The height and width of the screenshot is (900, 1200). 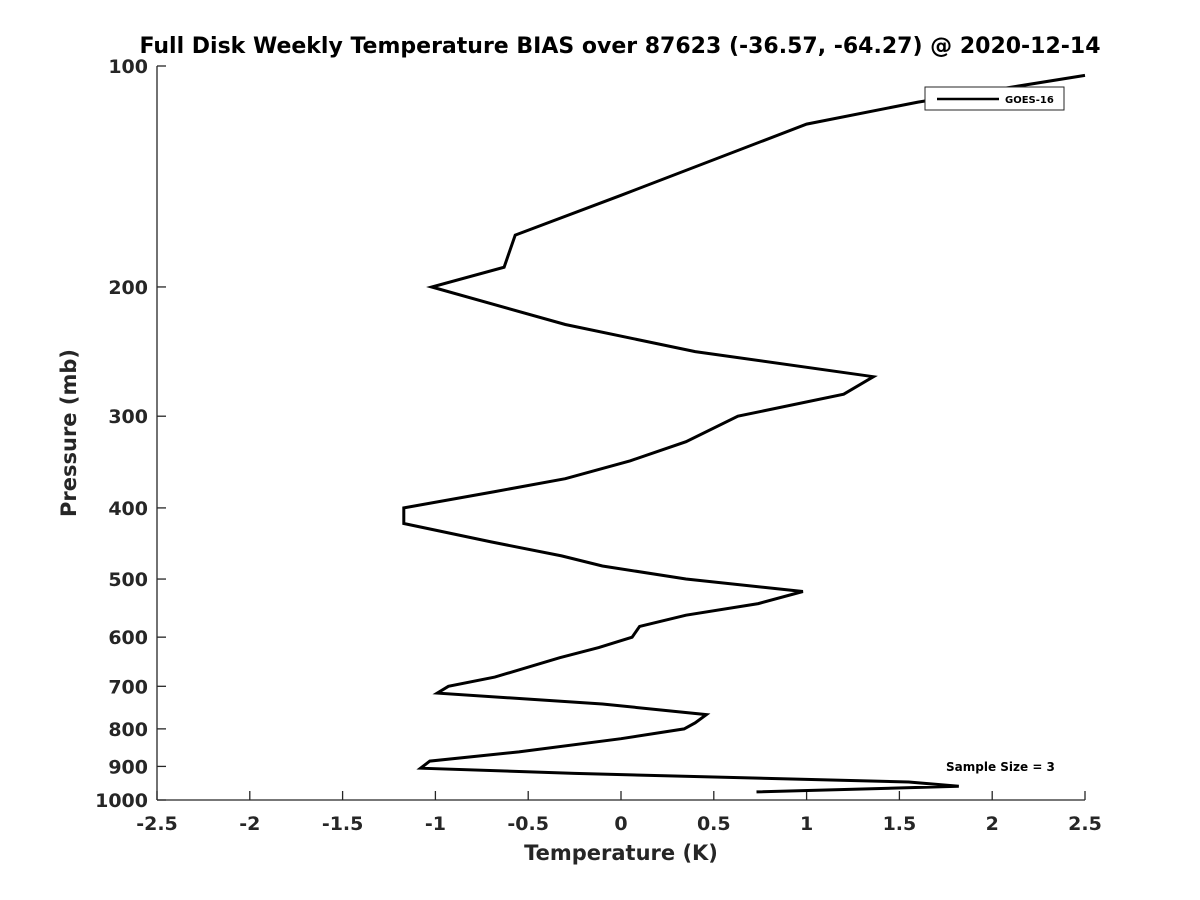 What do you see at coordinates (1029, 100) in the screenshot?
I see `legend-label-goes-16: GOES-16` at bounding box center [1029, 100].